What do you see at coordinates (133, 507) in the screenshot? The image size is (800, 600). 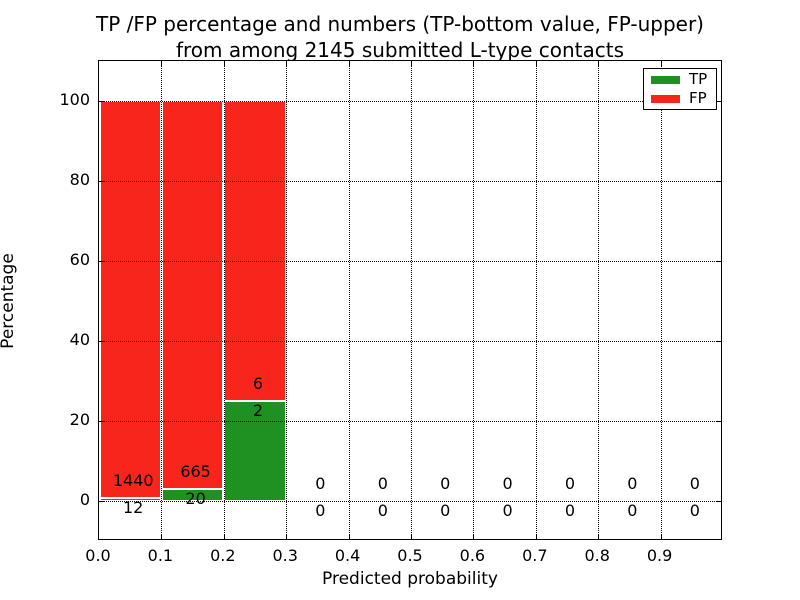 I see `tp-count-label: 12` at bounding box center [133, 507].